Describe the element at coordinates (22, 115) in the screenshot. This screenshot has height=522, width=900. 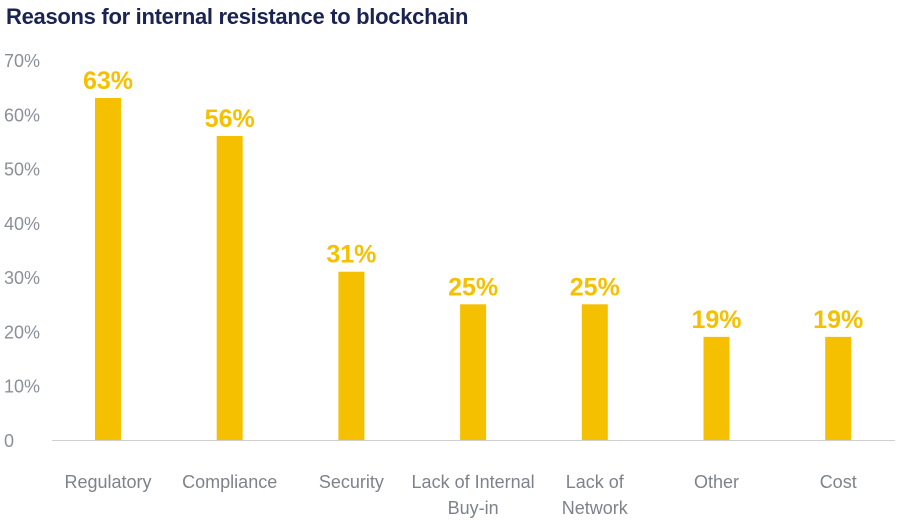
I see `y-tick-label: 60%` at that location.